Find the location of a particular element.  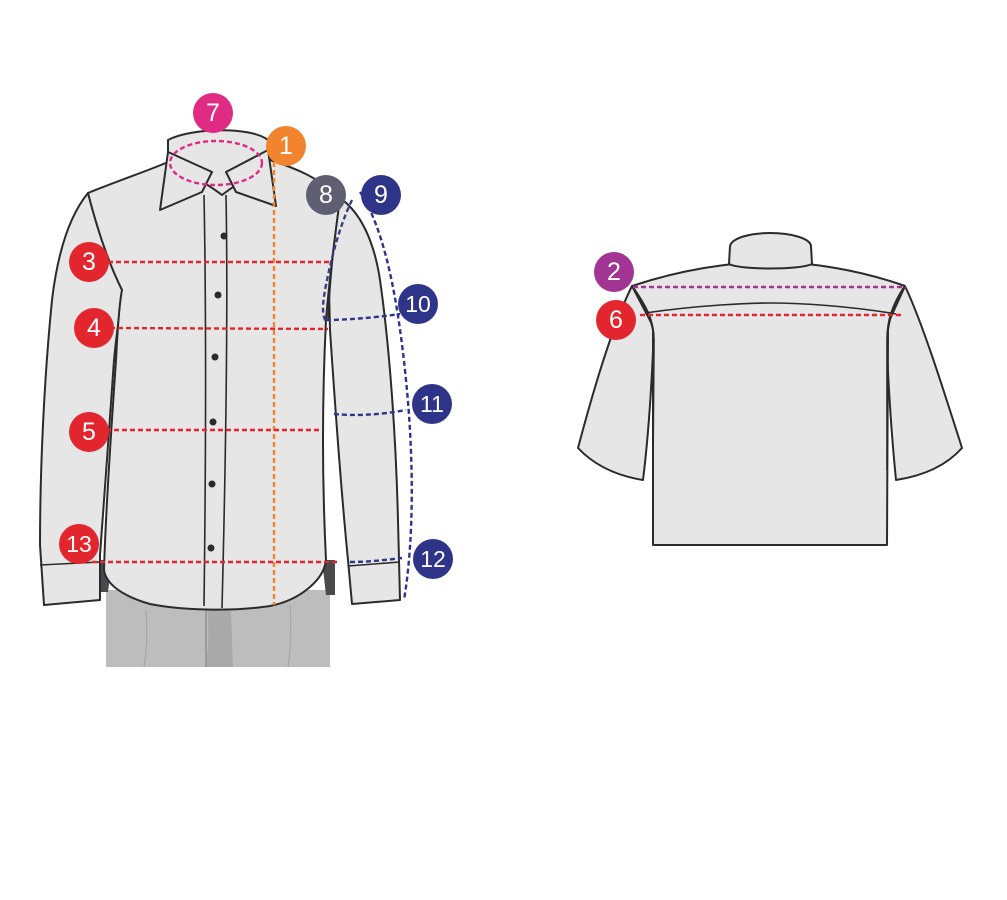

front-left-sleeve is located at coordinates (82, 399).